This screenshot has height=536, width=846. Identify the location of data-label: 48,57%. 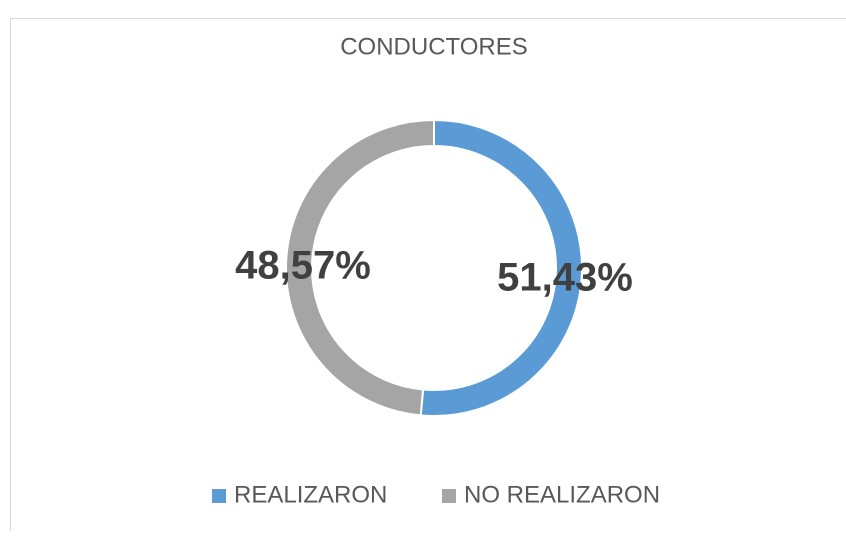
(303, 266).